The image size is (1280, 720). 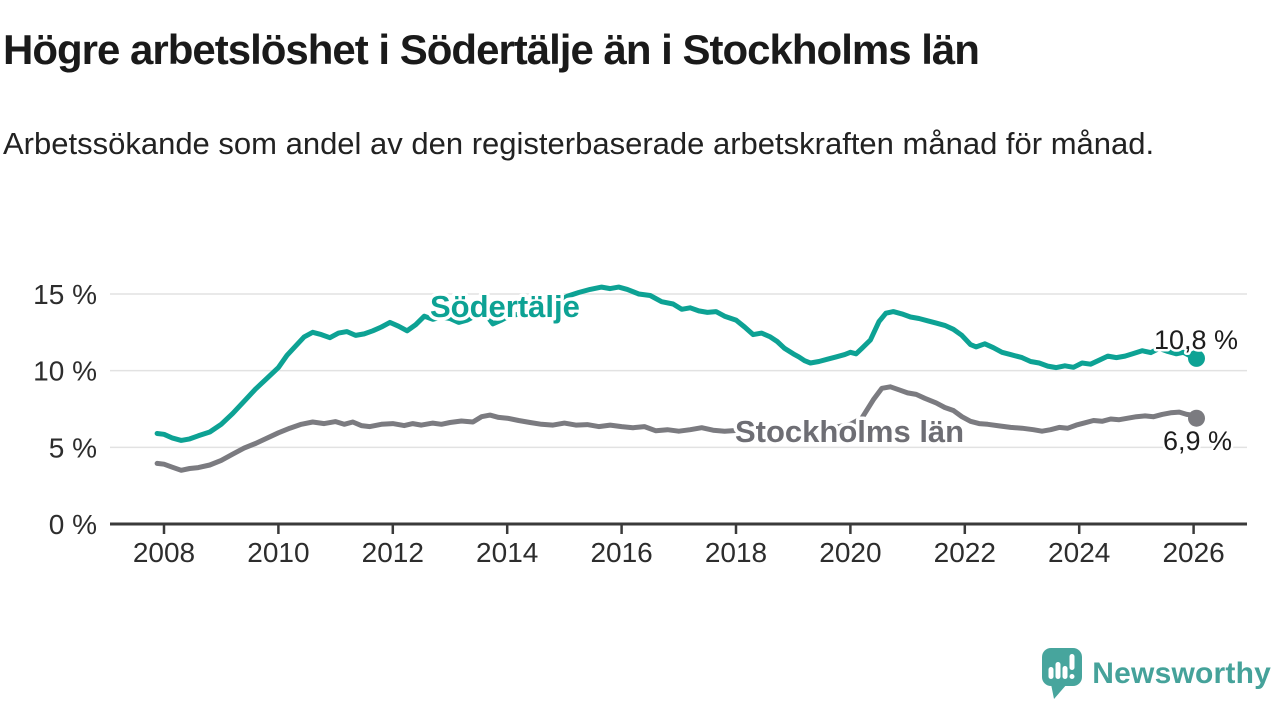 What do you see at coordinates (676, 428) in the screenshot?
I see `stockholms-l-n-line` at bounding box center [676, 428].